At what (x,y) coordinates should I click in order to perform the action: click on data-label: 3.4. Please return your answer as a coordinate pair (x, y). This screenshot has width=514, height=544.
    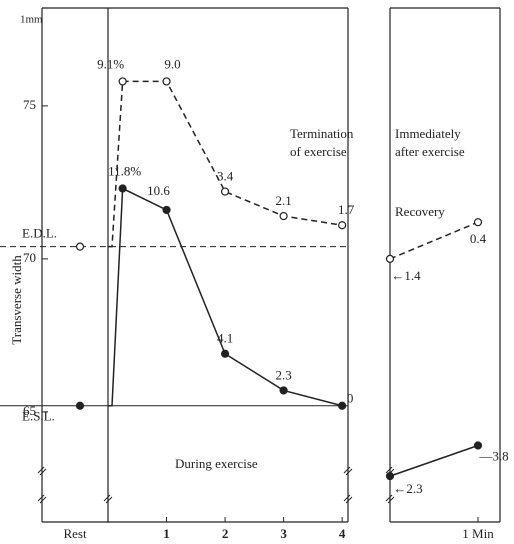
    Looking at the image, I should click on (225, 176).